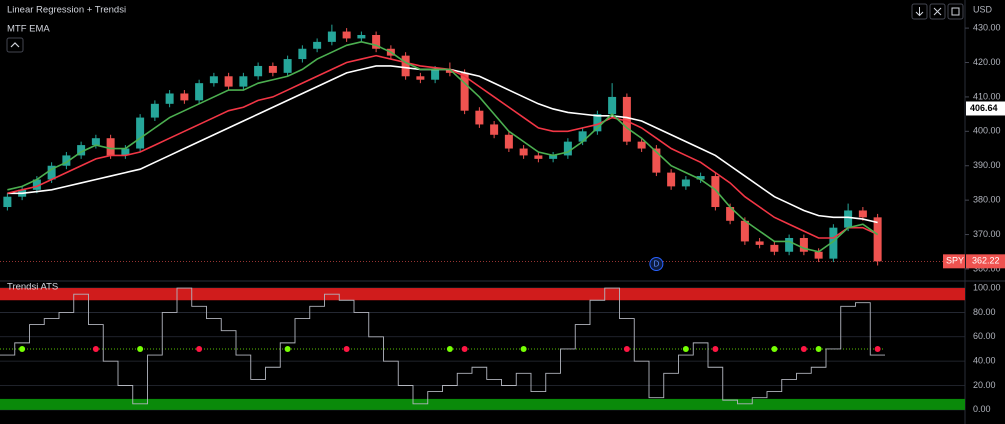 The image size is (1005, 424). I want to click on symbol-tag-label: SPY, so click(955, 261).